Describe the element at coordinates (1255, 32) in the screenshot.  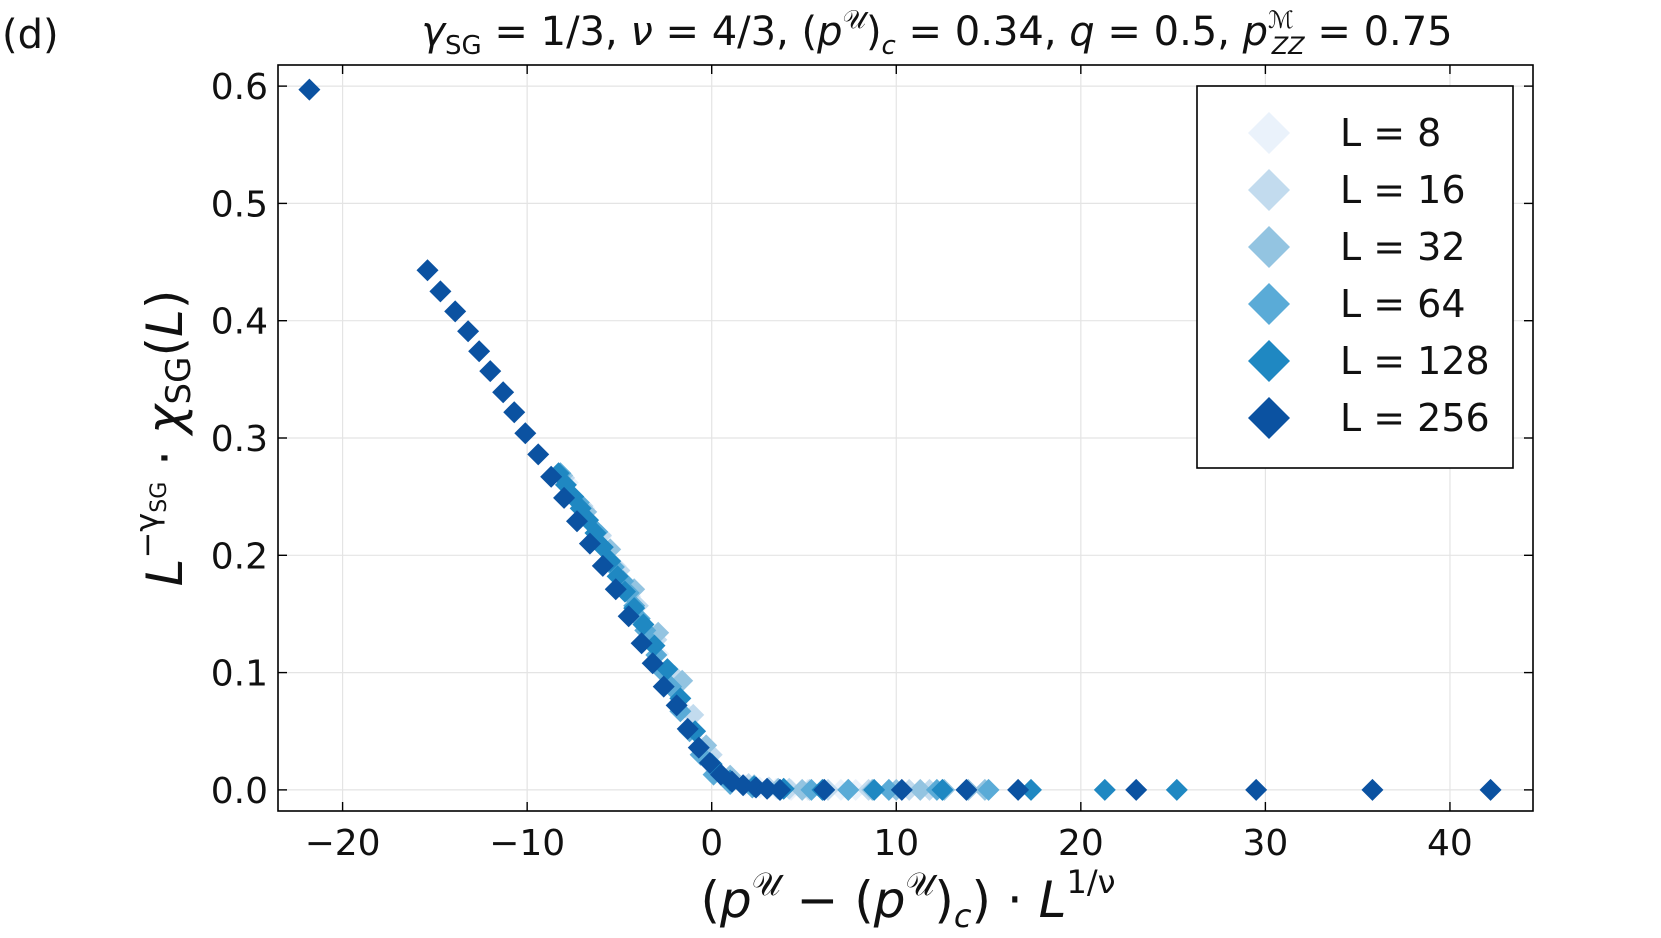
I see `title-pm: p` at that location.